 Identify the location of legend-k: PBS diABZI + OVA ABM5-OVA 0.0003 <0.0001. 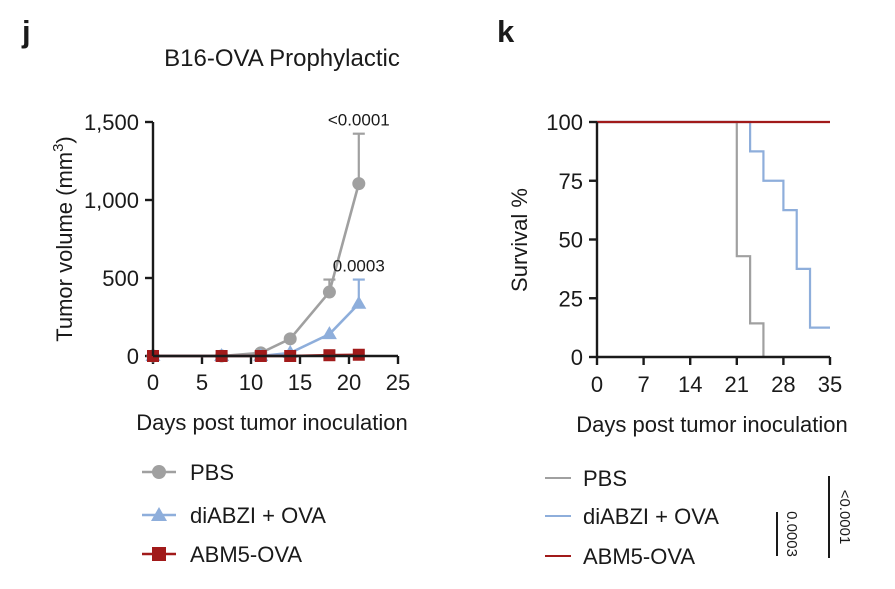
(699, 517).